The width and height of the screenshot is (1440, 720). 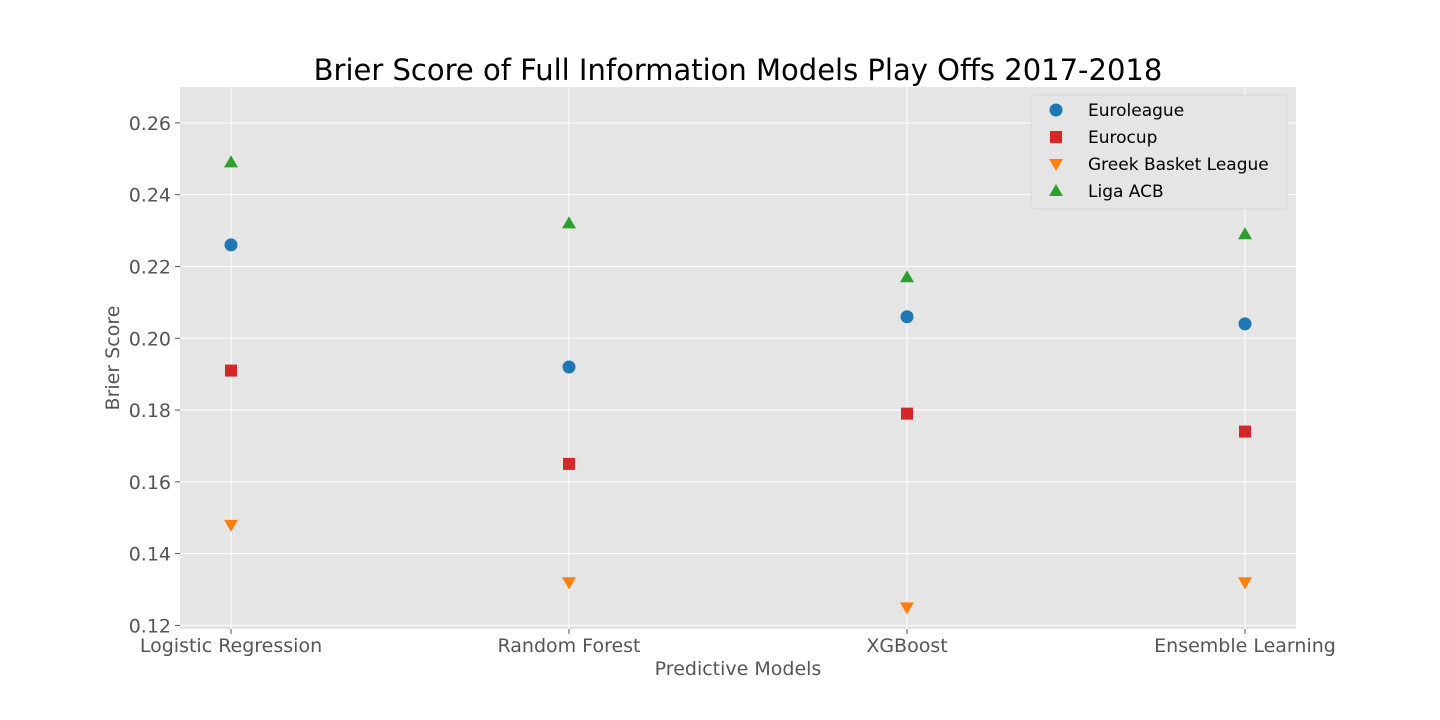 What do you see at coordinates (150, 196) in the screenshot?
I see `y-tick-label: 0.24` at bounding box center [150, 196].